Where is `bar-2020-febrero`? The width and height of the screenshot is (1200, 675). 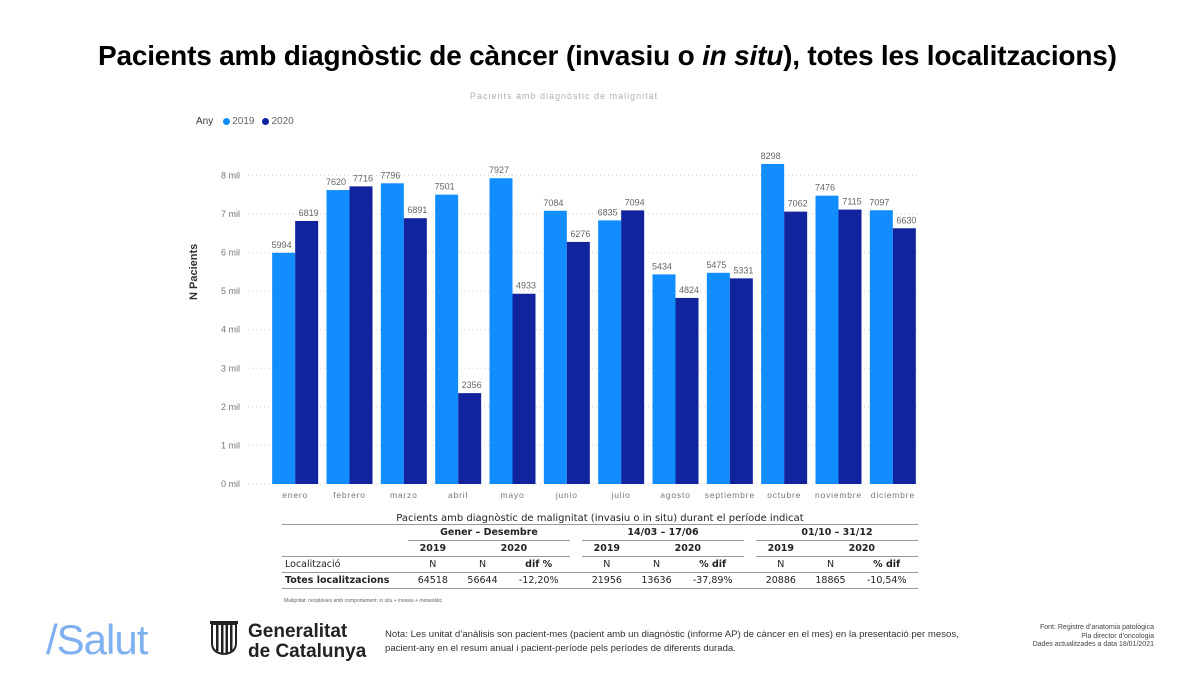
bar-2020-febrero is located at coordinates (361, 335).